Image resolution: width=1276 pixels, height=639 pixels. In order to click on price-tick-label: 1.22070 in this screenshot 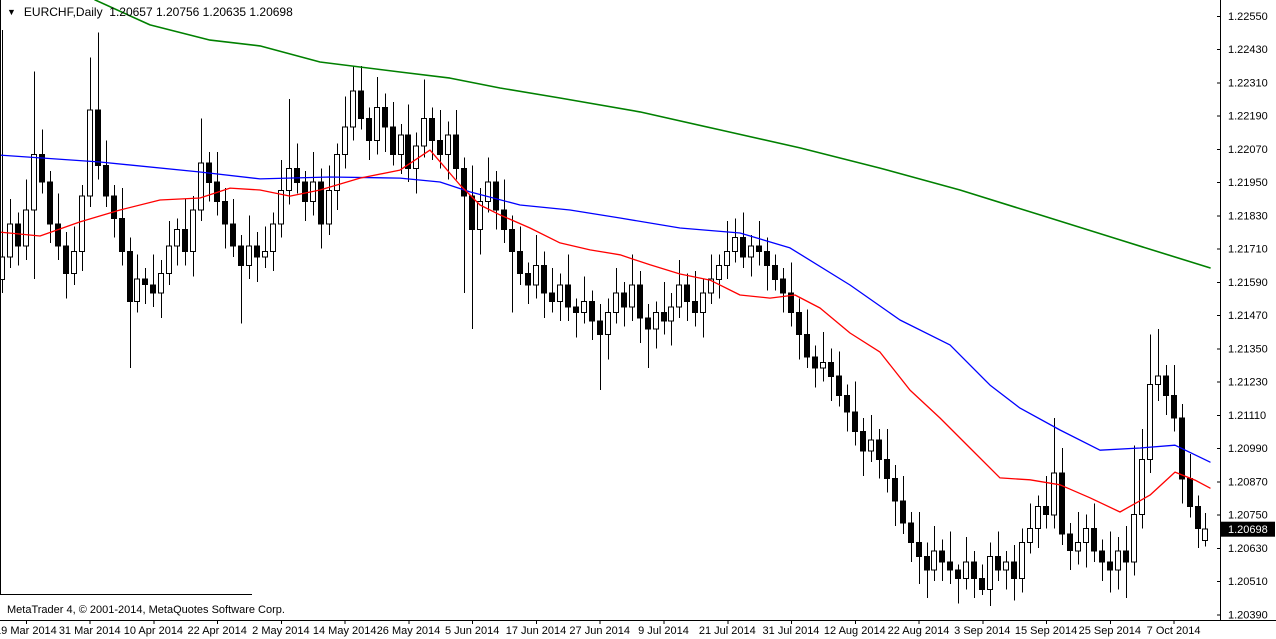, I will do `click(1248, 150)`.